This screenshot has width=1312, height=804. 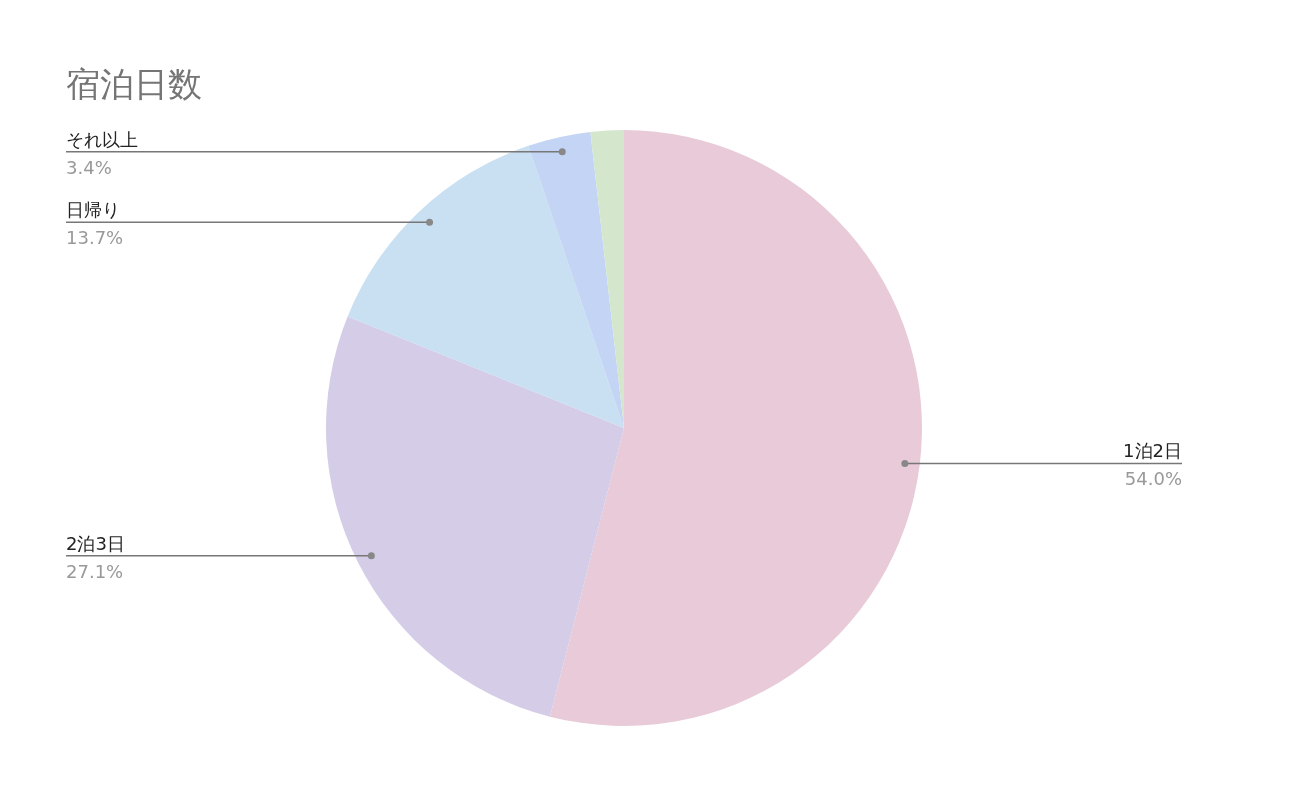 What do you see at coordinates (89, 167) in the screenshot?
I see `data-label: 3.4%` at bounding box center [89, 167].